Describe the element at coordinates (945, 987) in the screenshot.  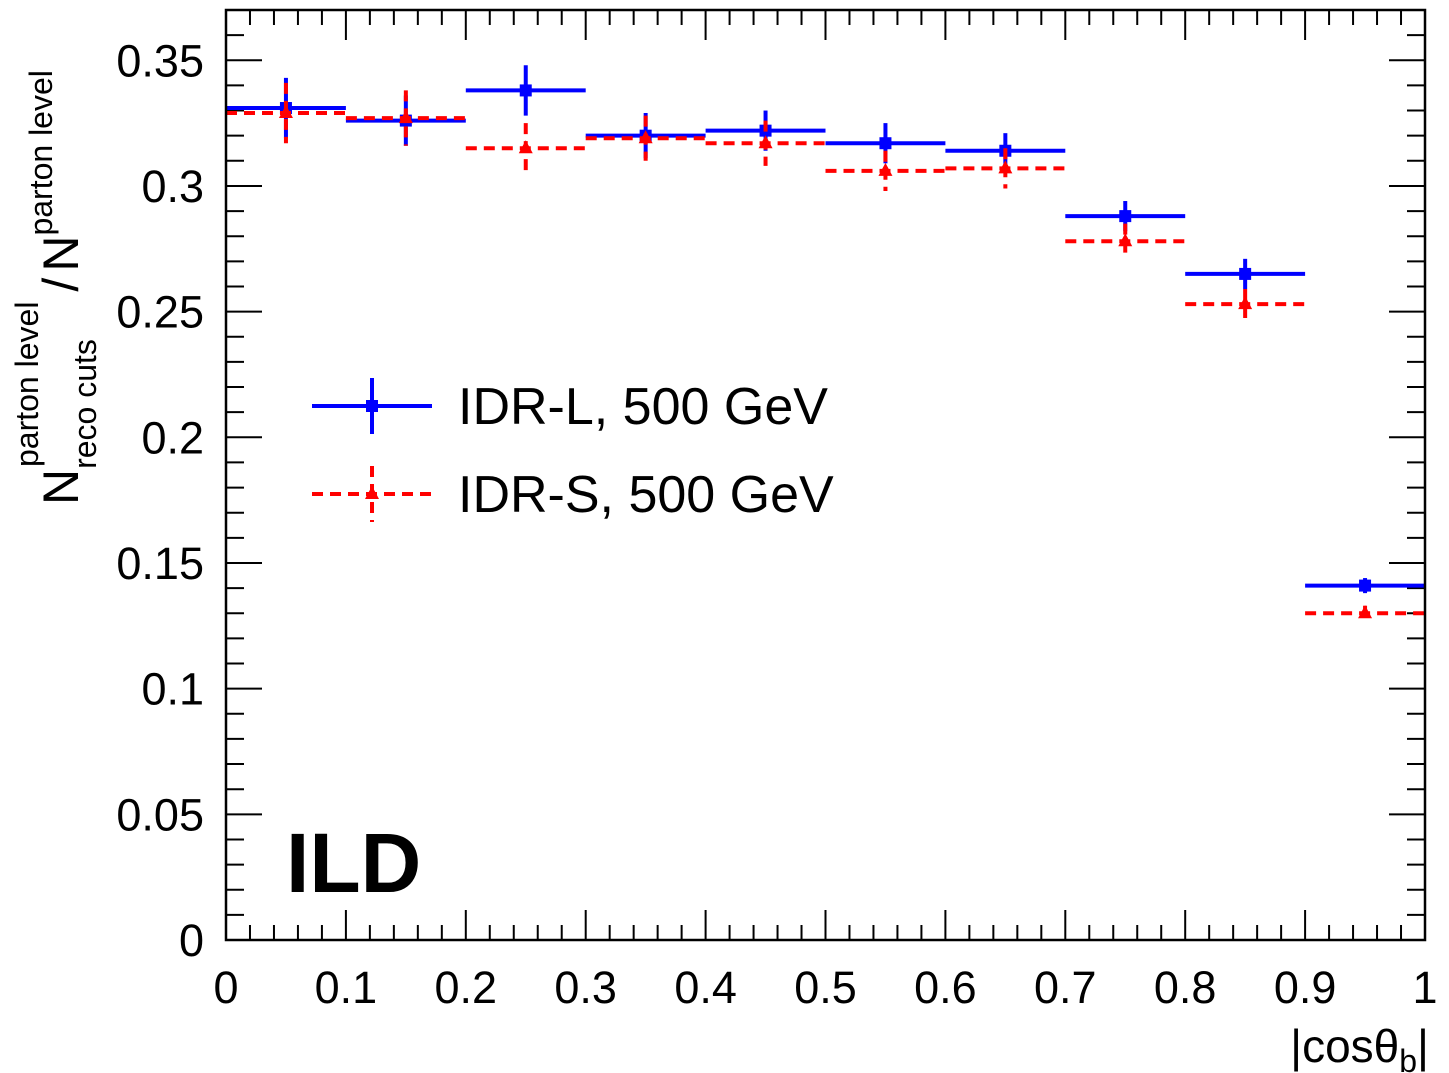
I see `x-tick-label: 0.6` at that location.